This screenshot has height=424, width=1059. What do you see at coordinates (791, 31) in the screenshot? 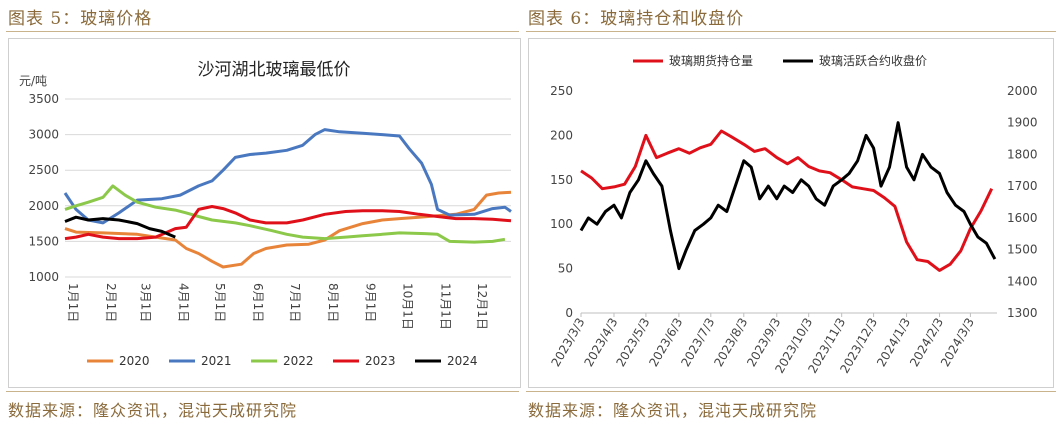
I see `figure-6-top-rule` at bounding box center [791, 31].